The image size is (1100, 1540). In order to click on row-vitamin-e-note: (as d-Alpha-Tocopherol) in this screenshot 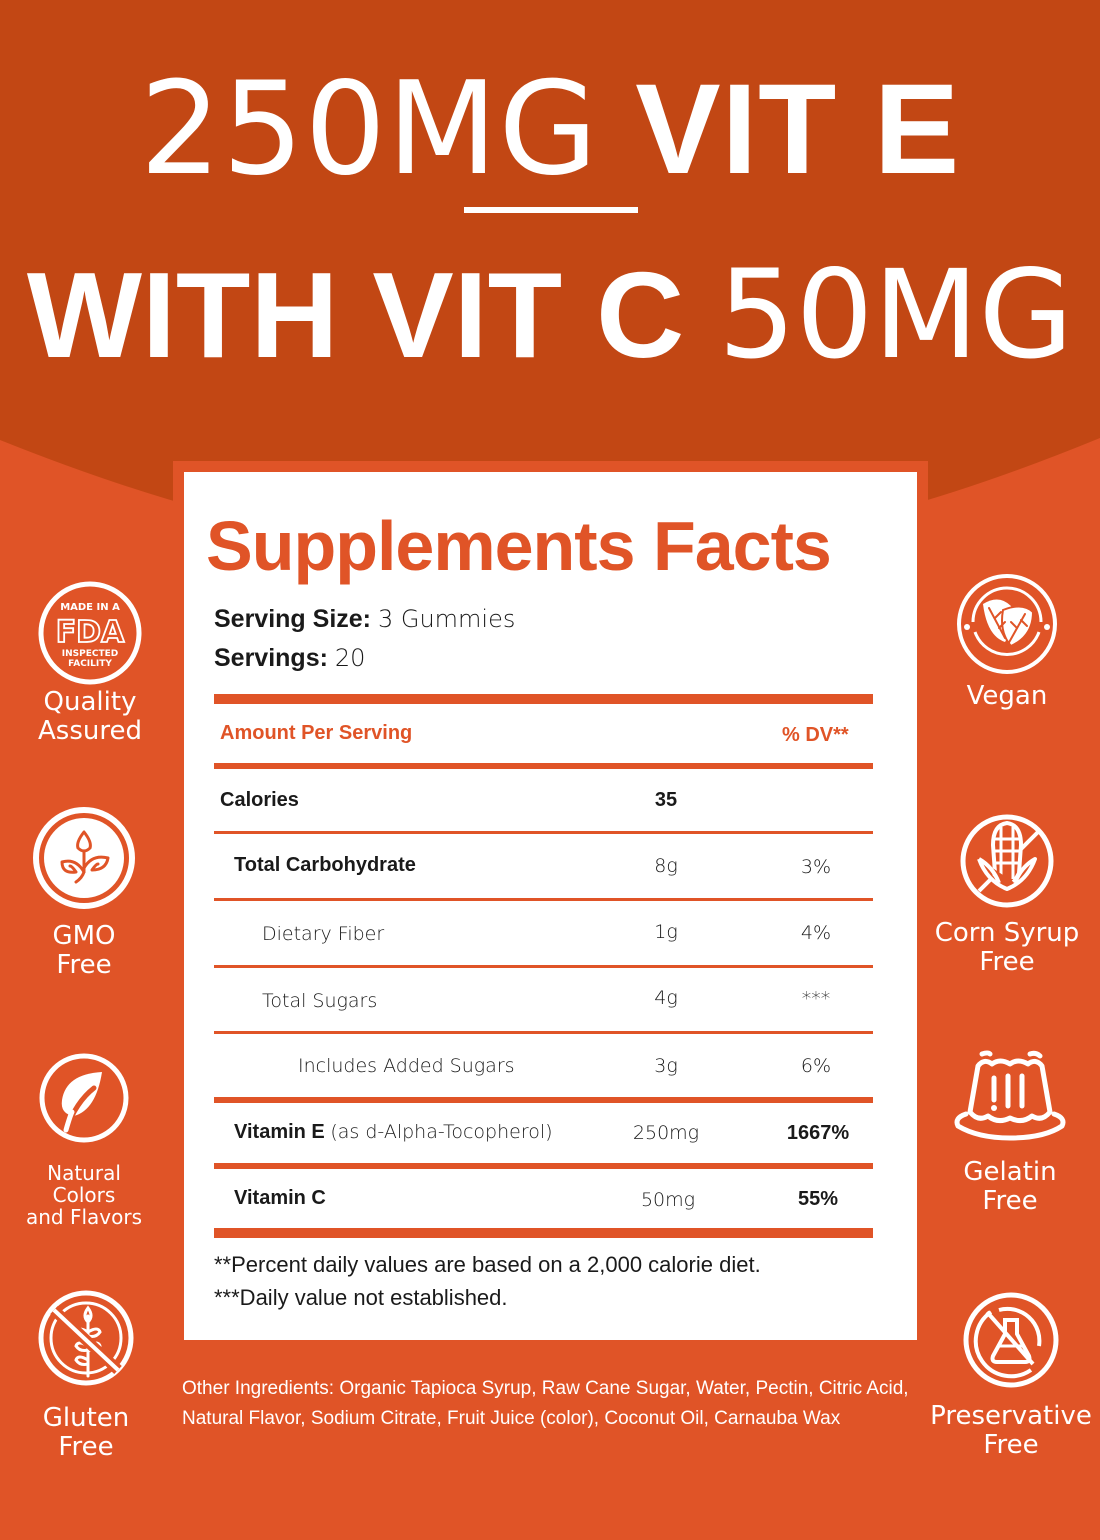, I will do `click(441, 1132)`.